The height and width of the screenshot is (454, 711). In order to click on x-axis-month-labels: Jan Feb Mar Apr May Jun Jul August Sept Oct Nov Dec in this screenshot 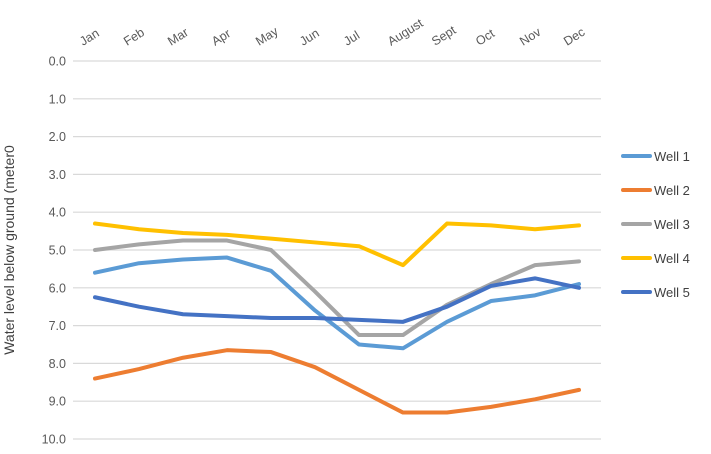, I will do `click(332, 32)`.